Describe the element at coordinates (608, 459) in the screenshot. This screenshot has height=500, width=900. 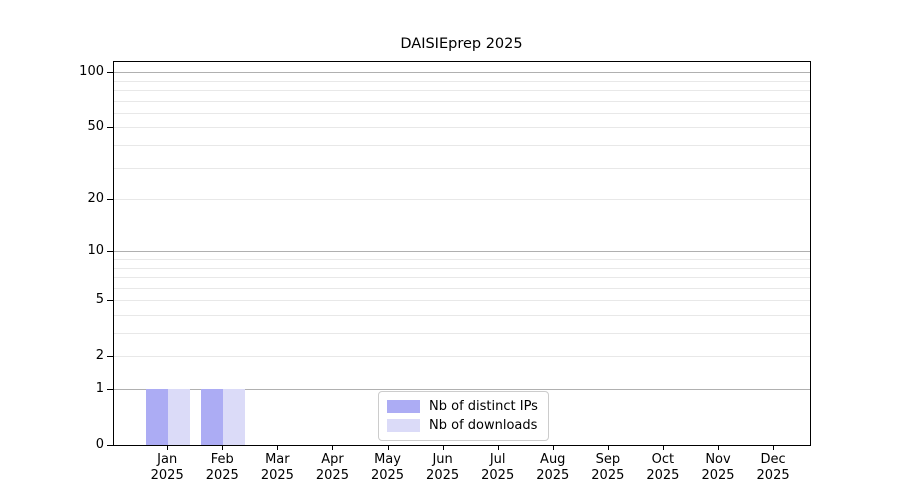
I see `x-tick-month: Sep` at that location.